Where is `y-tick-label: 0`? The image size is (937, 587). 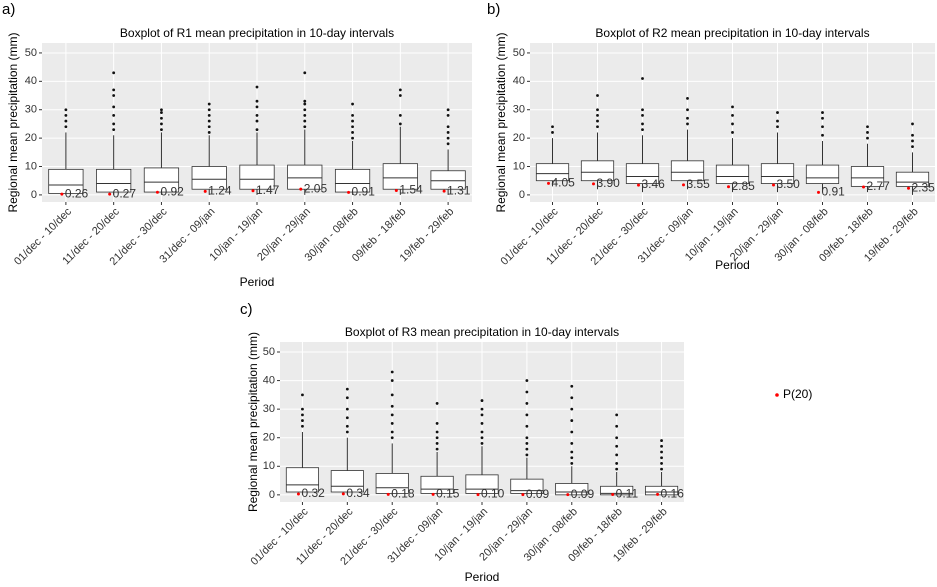
y-tick-label: 0 is located at coordinates (272, 495).